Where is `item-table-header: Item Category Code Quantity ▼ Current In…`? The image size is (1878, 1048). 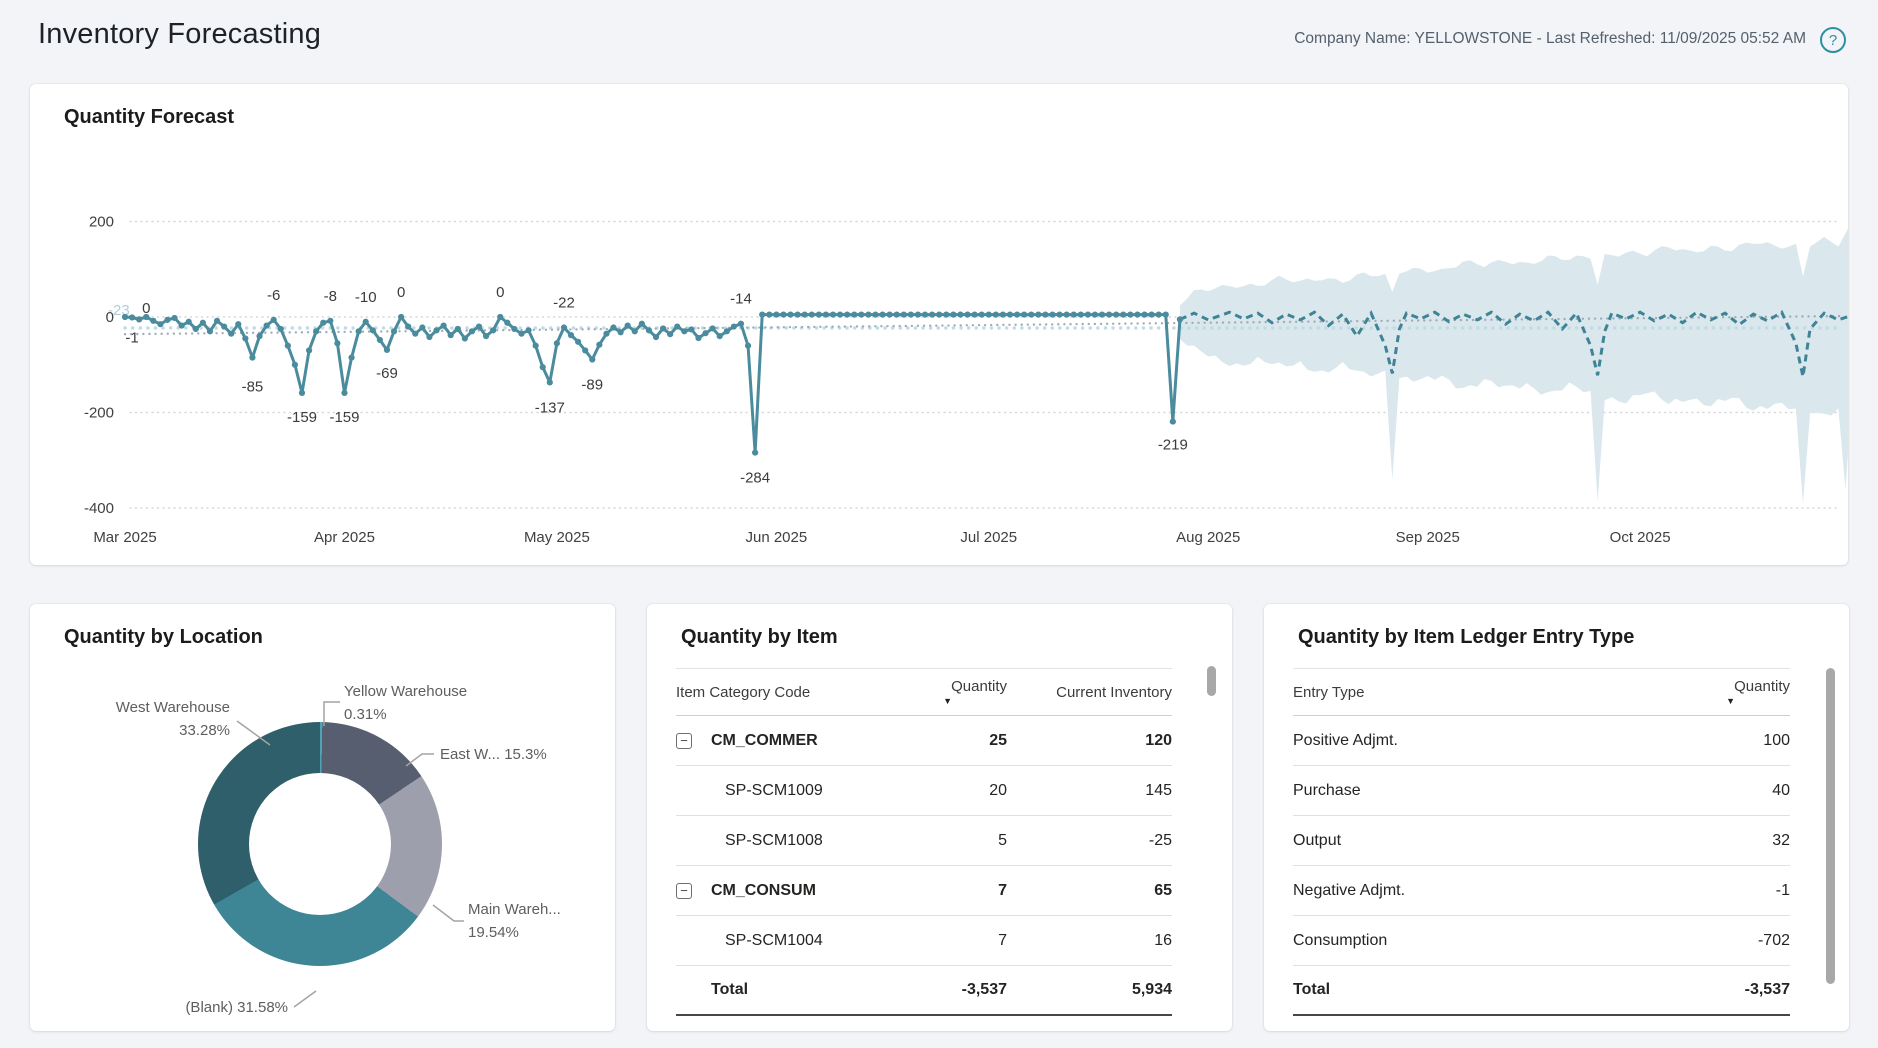 item-table-header: Item Category Code Quantity ▼ Current In… is located at coordinates (924, 692).